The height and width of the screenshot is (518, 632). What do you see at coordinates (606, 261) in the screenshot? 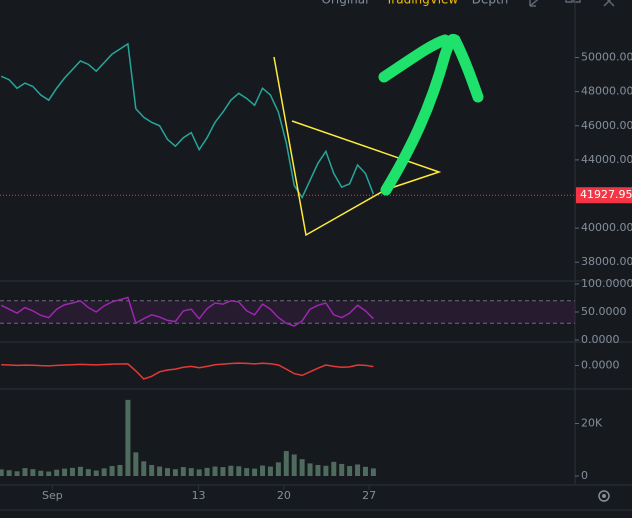
I see `y-tick-label: 38000.00` at bounding box center [606, 261].